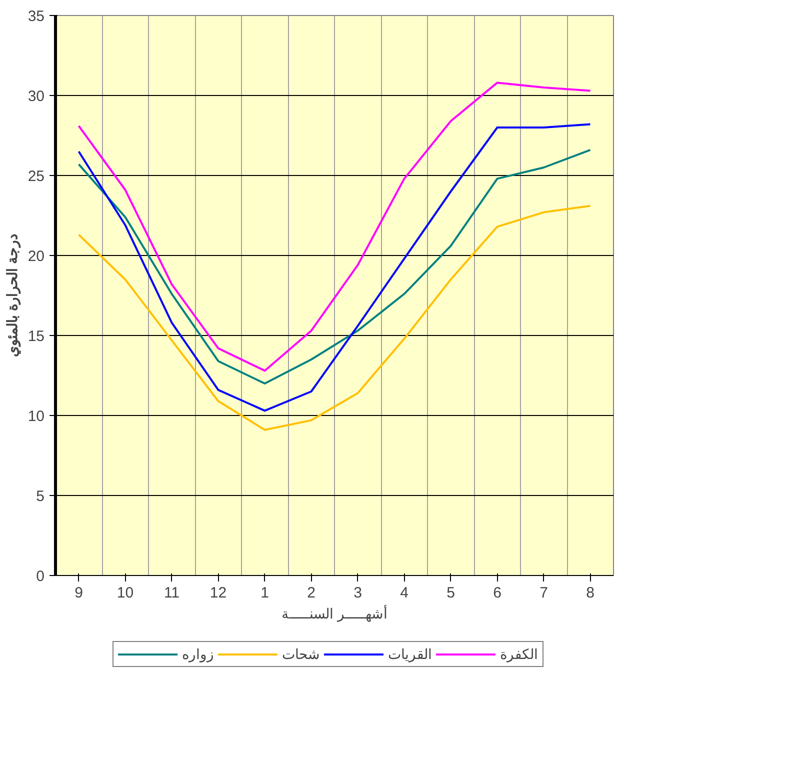  Describe the element at coordinates (40, 576) in the screenshot. I see `y-tick-label: 0` at that location.